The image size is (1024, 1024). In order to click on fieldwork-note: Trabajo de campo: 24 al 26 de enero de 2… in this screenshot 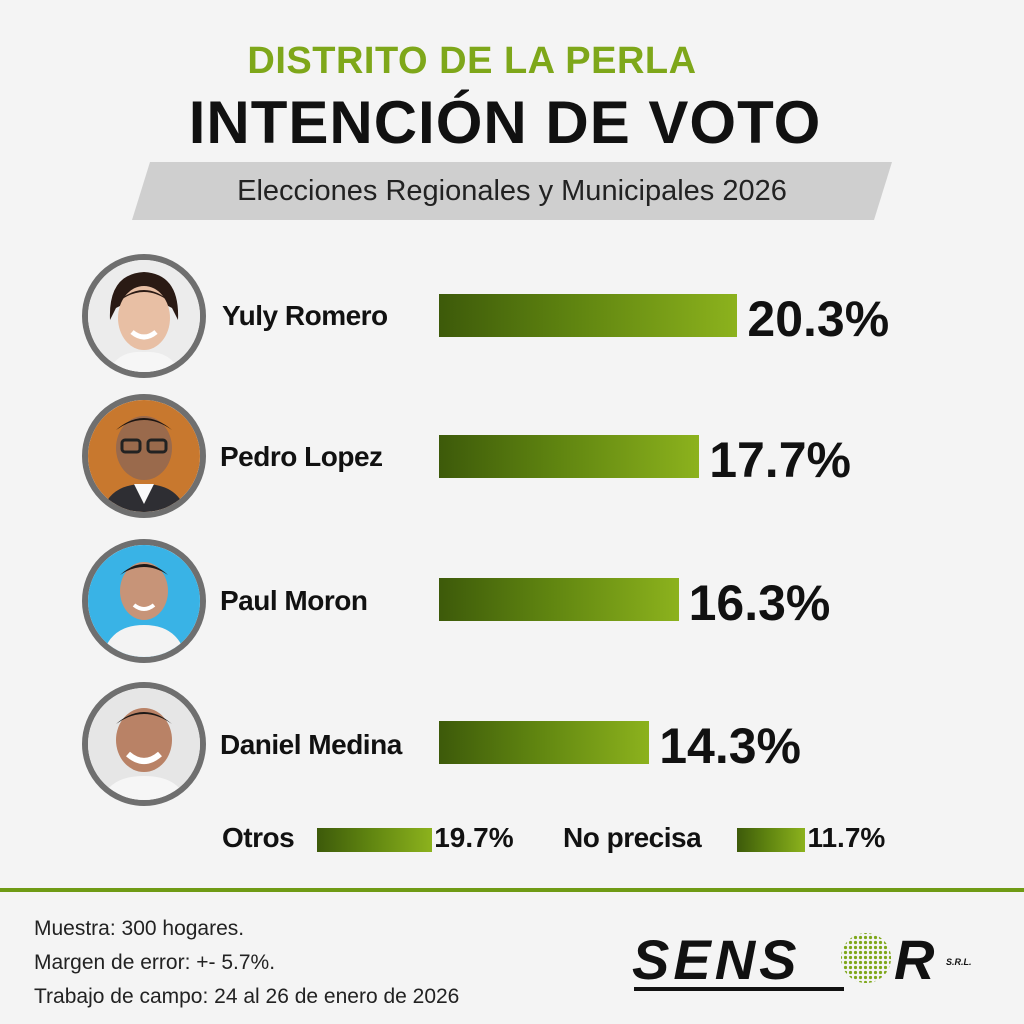, I will do `click(247, 996)`.